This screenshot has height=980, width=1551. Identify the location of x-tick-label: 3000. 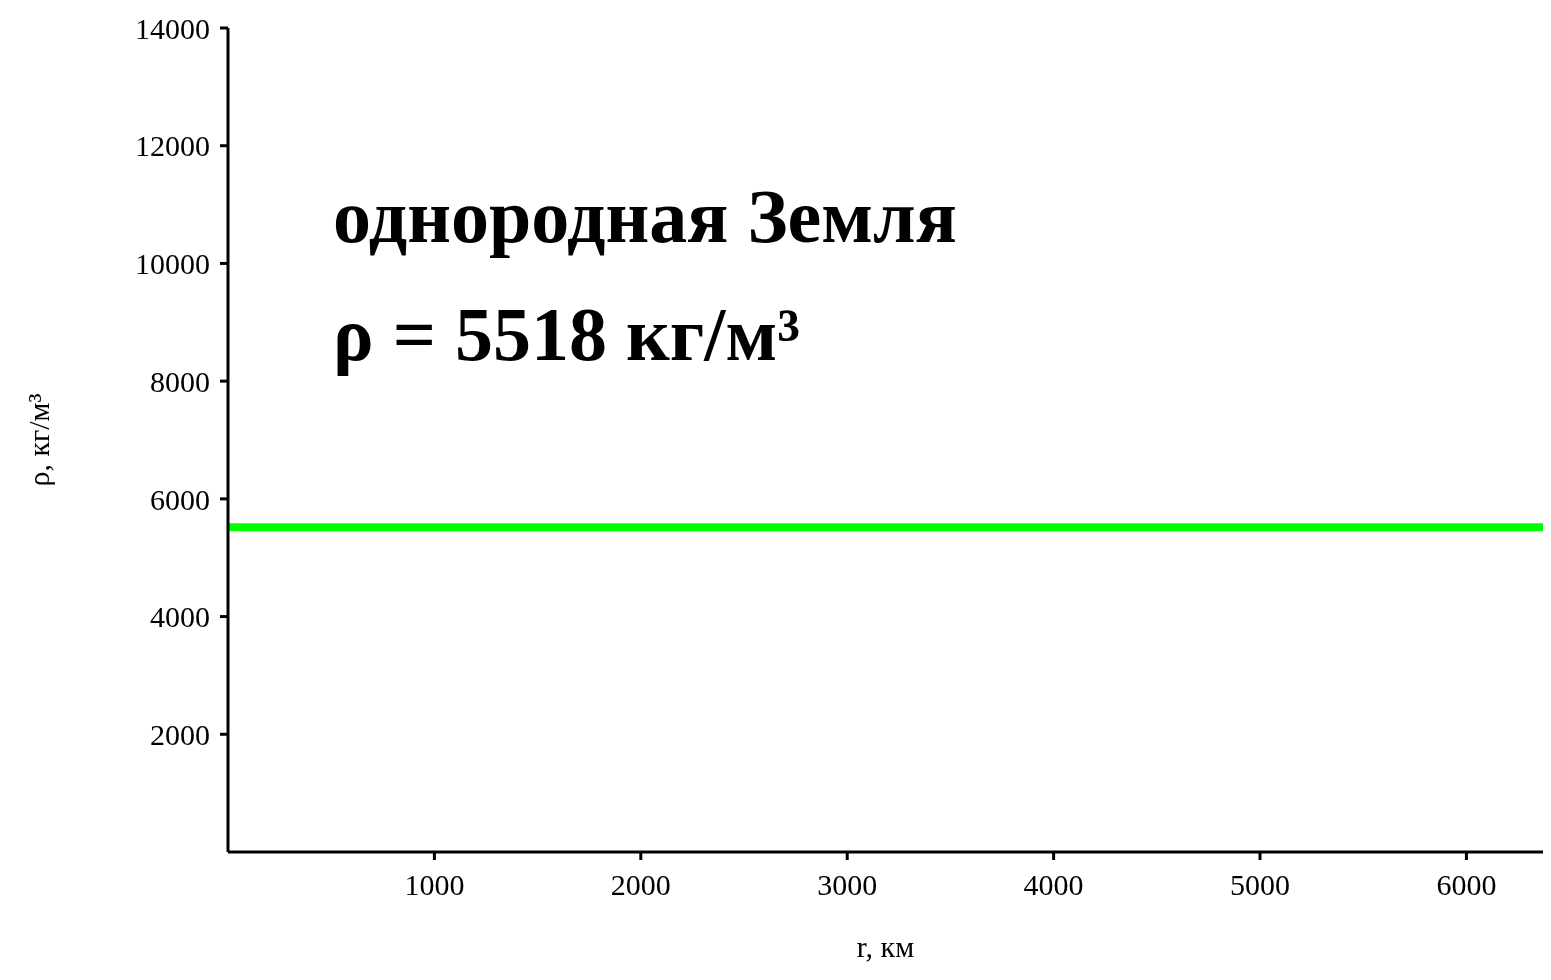
(847, 885).